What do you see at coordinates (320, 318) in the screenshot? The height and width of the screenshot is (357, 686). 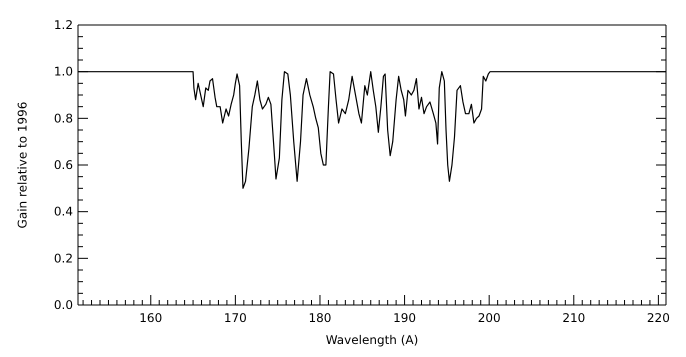 I see `x-tick-label: 180` at bounding box center [320, 318].